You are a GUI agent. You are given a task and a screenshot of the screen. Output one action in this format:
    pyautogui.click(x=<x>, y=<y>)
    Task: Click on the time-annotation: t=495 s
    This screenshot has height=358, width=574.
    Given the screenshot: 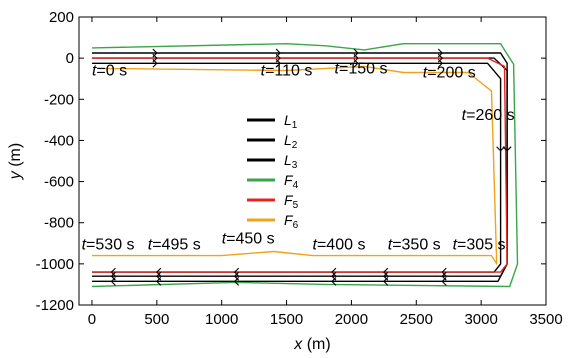 What is the action you would take?
    pyautogui.click(x=174, y=244)
    